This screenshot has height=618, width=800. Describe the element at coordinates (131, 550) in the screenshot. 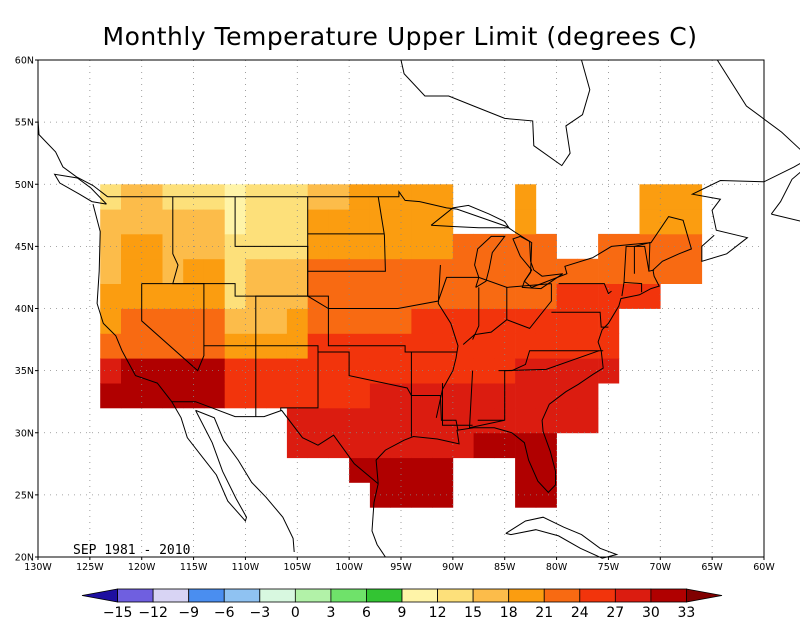

I see `period-label: SEP 1981 - 2010` at that location.